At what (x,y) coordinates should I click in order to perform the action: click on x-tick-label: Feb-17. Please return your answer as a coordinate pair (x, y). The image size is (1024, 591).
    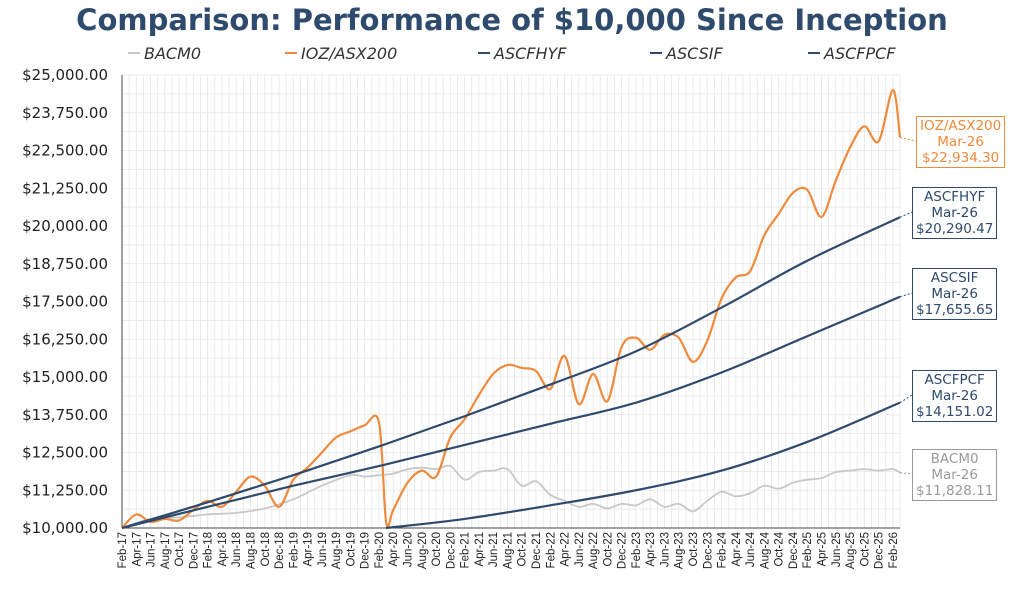
    Looking at the image, I should click on (123, 550).